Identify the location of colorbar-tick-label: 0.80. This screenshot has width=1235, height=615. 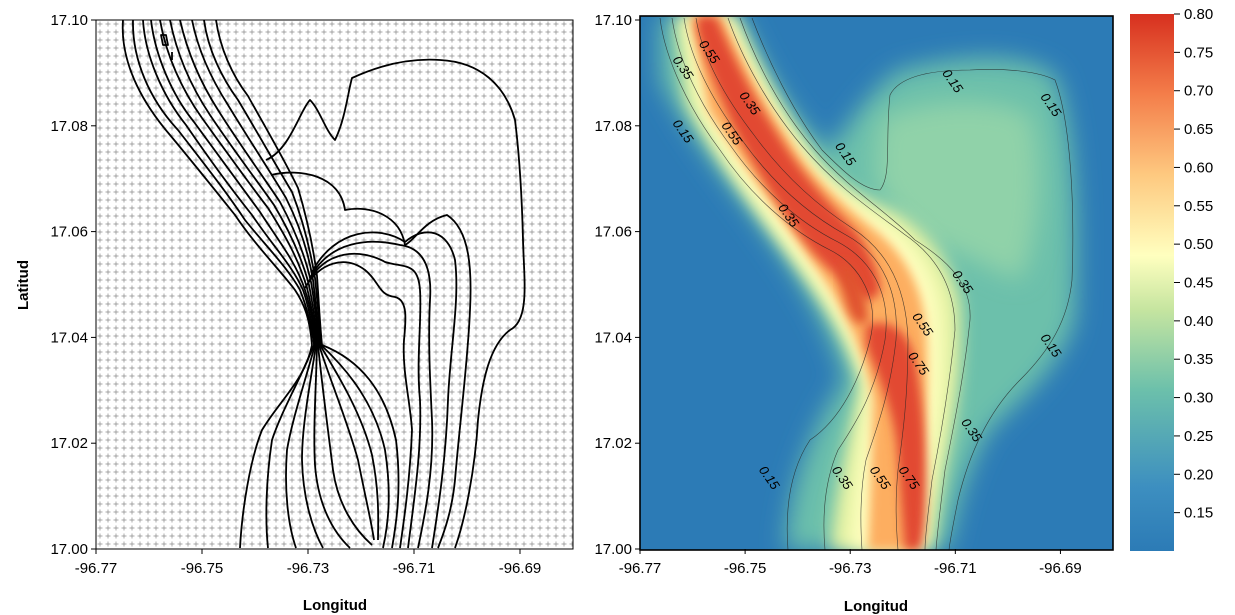
(1198, 14).